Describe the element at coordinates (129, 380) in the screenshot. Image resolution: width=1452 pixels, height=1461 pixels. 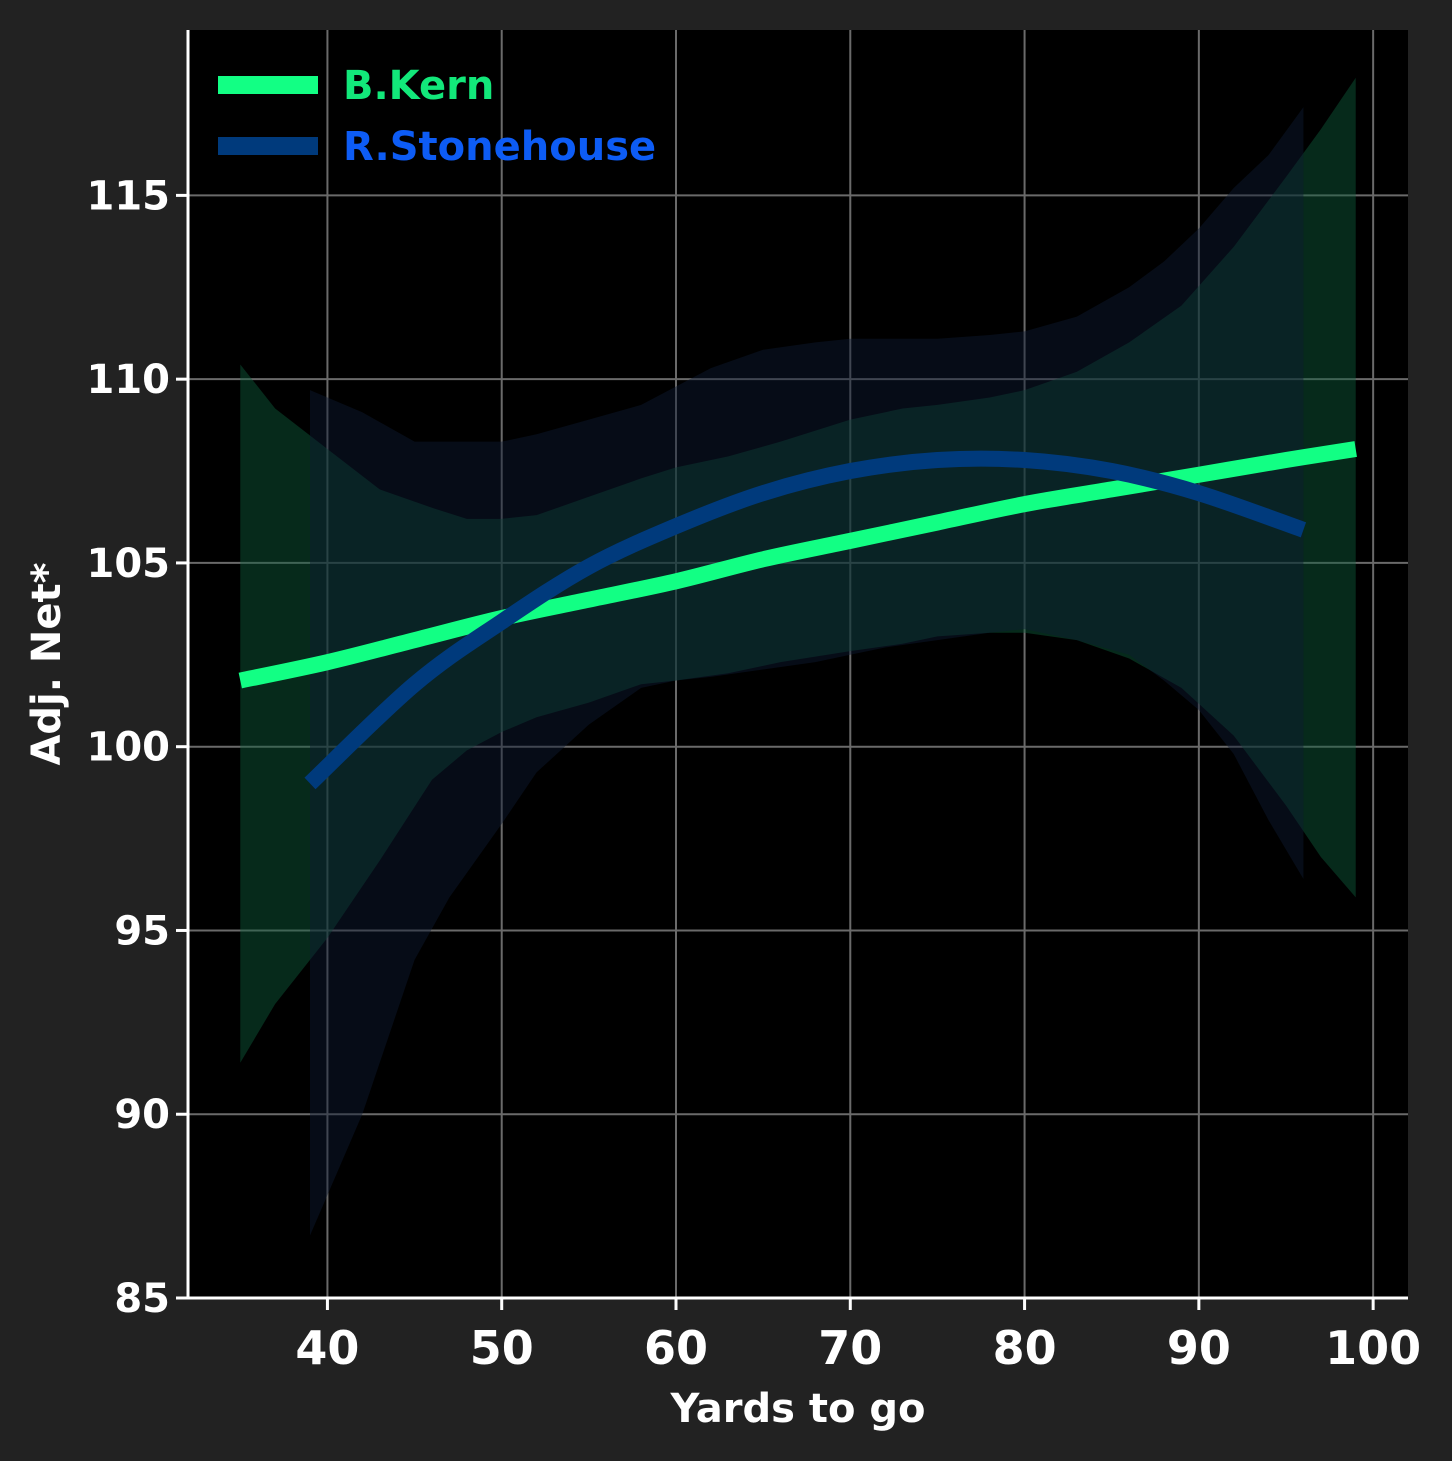
I see `y-tick-label-110: 110` at that location.